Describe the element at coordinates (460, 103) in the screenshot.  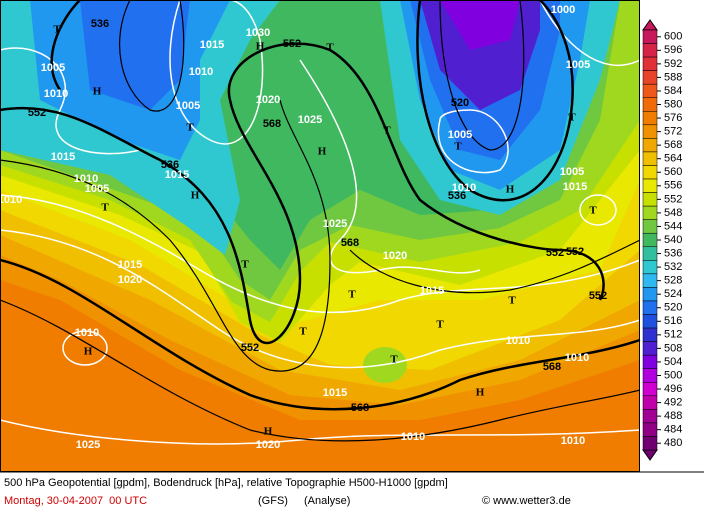
I see `map-label: 520` at that location.